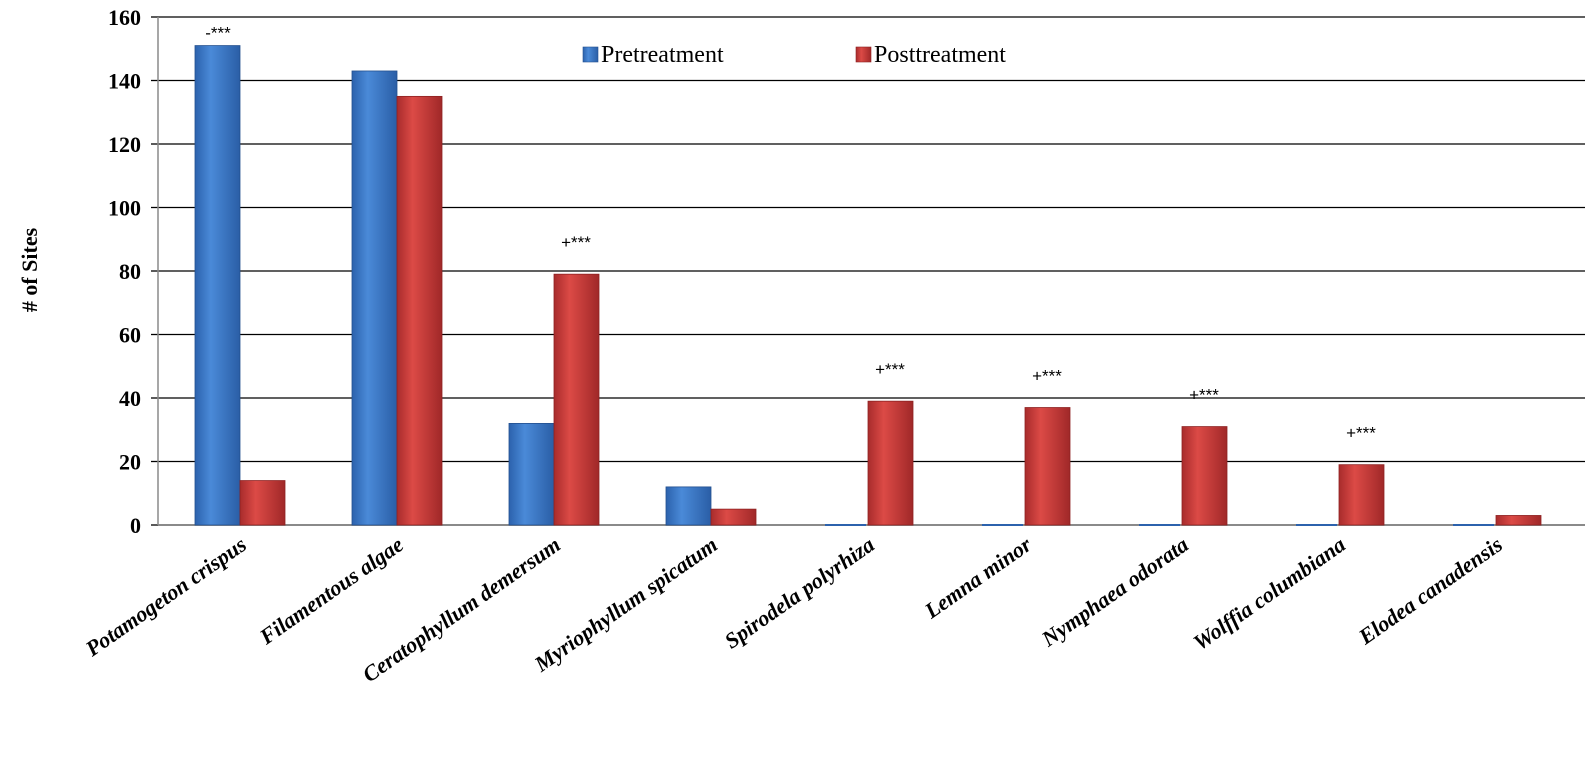  Describe the element at coordinates (940, 55) in the screenshot. I see `legend-label: Posttreatment` at that location.